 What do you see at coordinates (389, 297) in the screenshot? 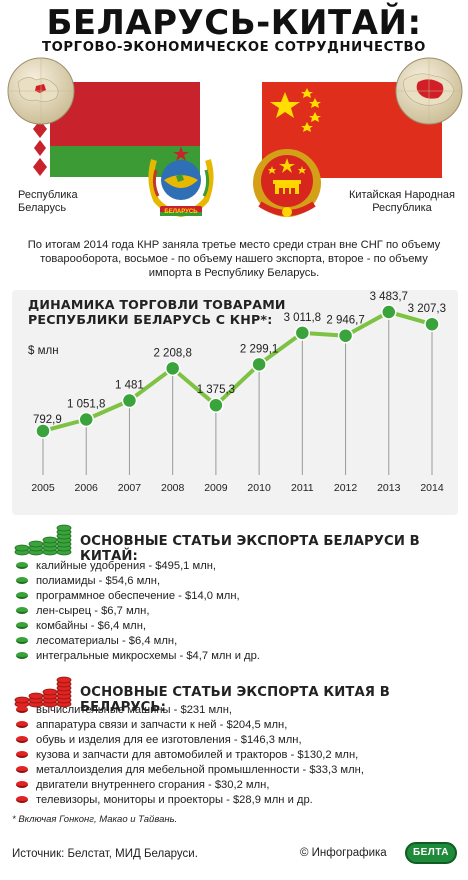
I see `data-label: 3 483,7` at bounding box center [389, 297].